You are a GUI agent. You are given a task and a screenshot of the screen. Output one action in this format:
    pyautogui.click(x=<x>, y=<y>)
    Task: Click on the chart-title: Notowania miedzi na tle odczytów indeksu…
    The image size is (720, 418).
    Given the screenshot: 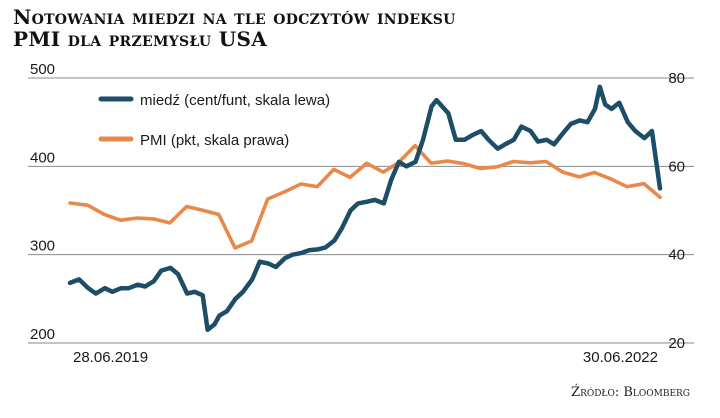 What is the action you would take?
    pyautogui.click(x=234, y=28)
    